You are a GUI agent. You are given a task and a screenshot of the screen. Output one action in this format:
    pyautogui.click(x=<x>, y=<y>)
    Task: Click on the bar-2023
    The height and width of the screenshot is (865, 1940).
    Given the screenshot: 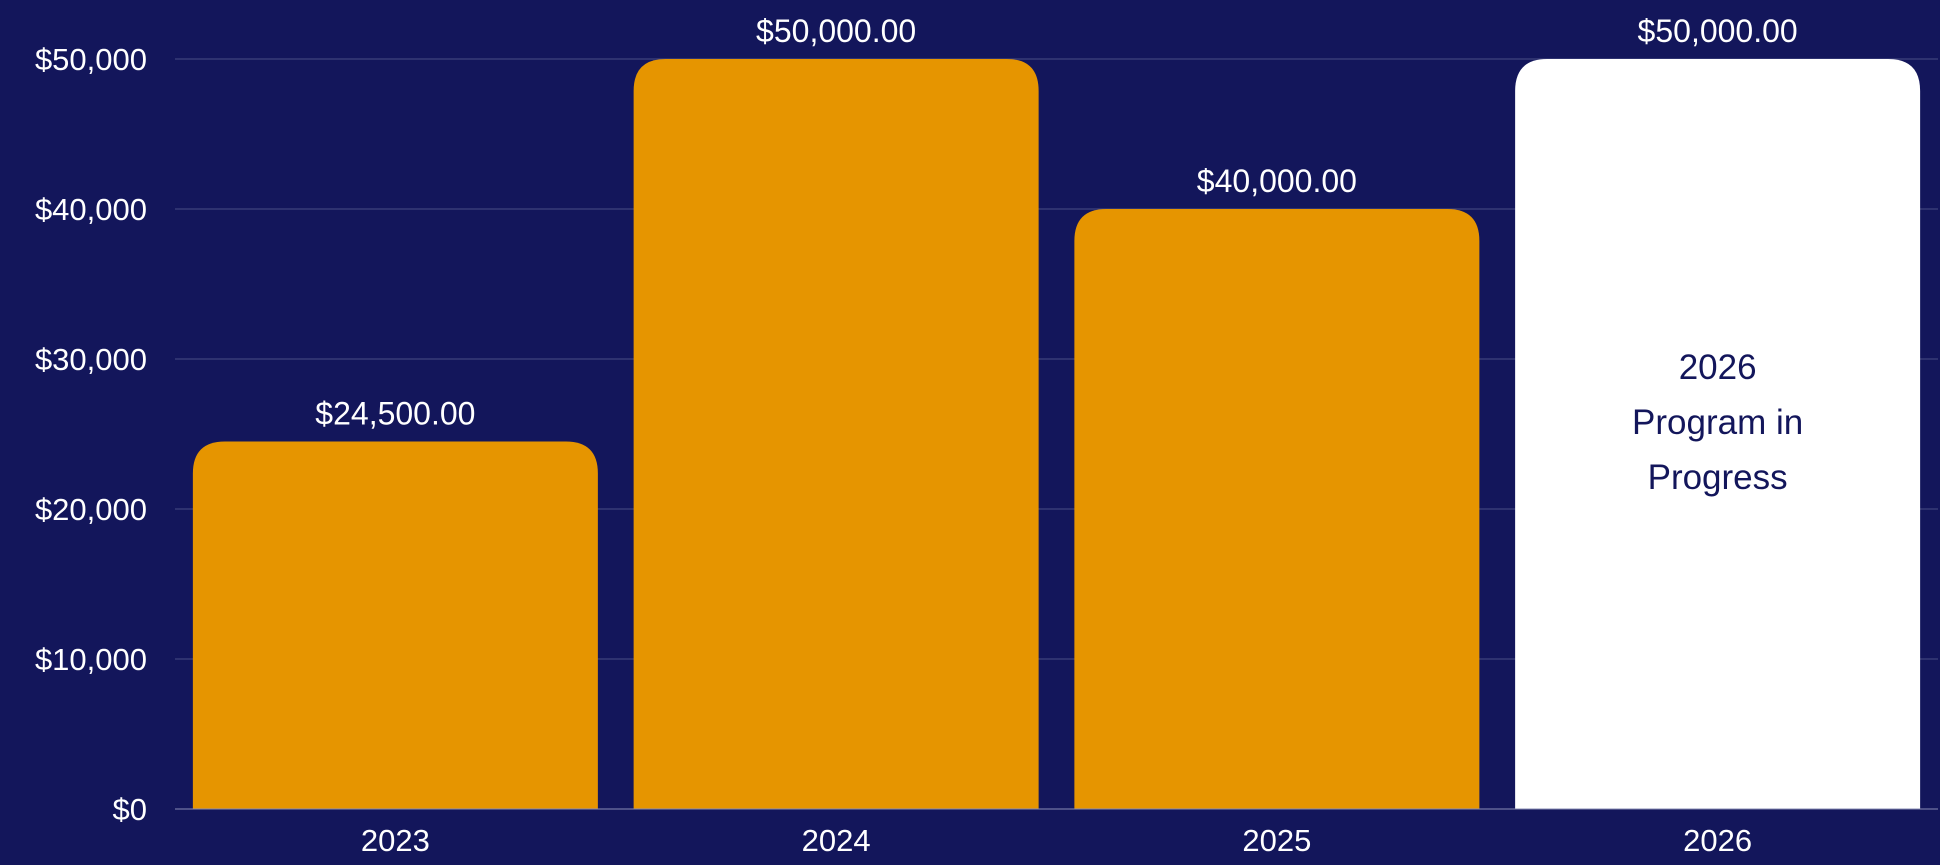 What is the action you would take?
    pyautogui.click(x=395, y=625)
    